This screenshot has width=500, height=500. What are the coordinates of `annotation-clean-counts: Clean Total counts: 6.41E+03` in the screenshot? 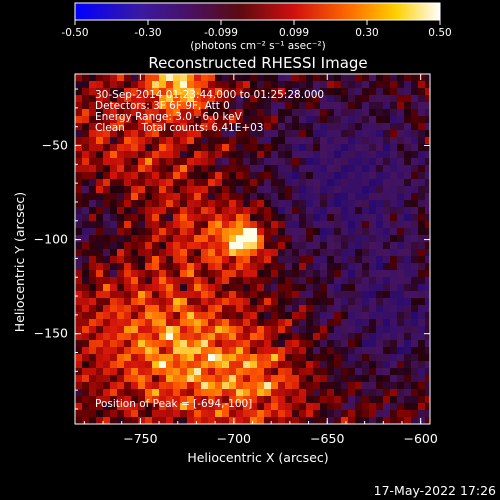 It's located at (179, 128).